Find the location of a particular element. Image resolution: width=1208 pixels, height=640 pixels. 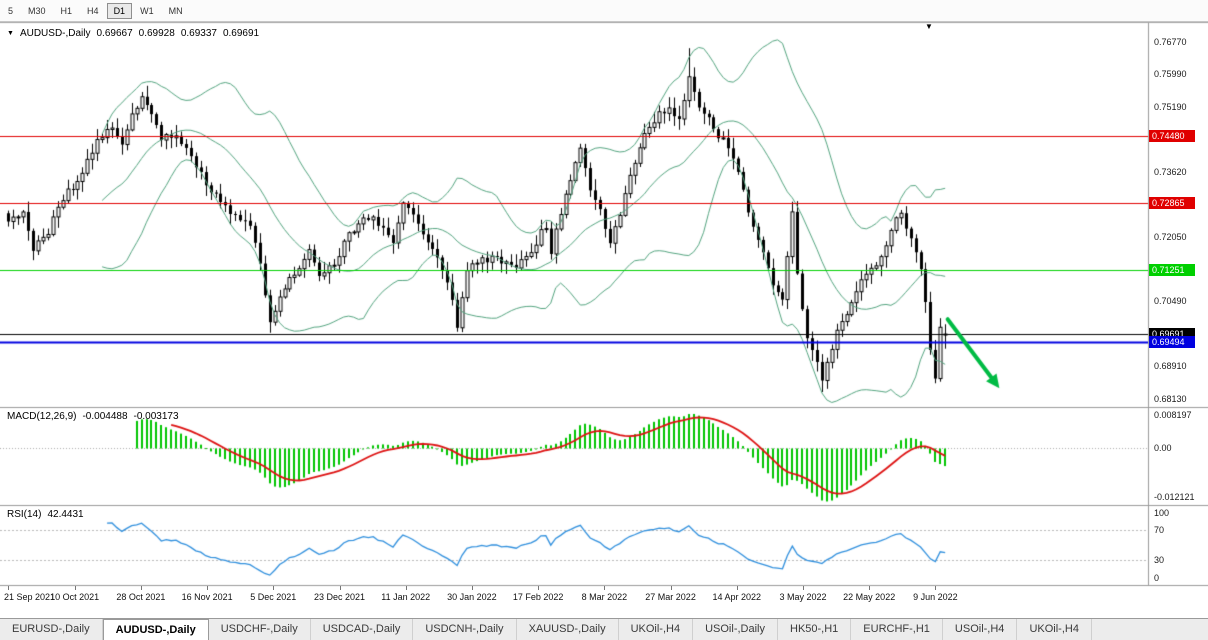

chart-tab-usdcnhdaily: USDCNH-,Daily is located at coordinates (465, 629).